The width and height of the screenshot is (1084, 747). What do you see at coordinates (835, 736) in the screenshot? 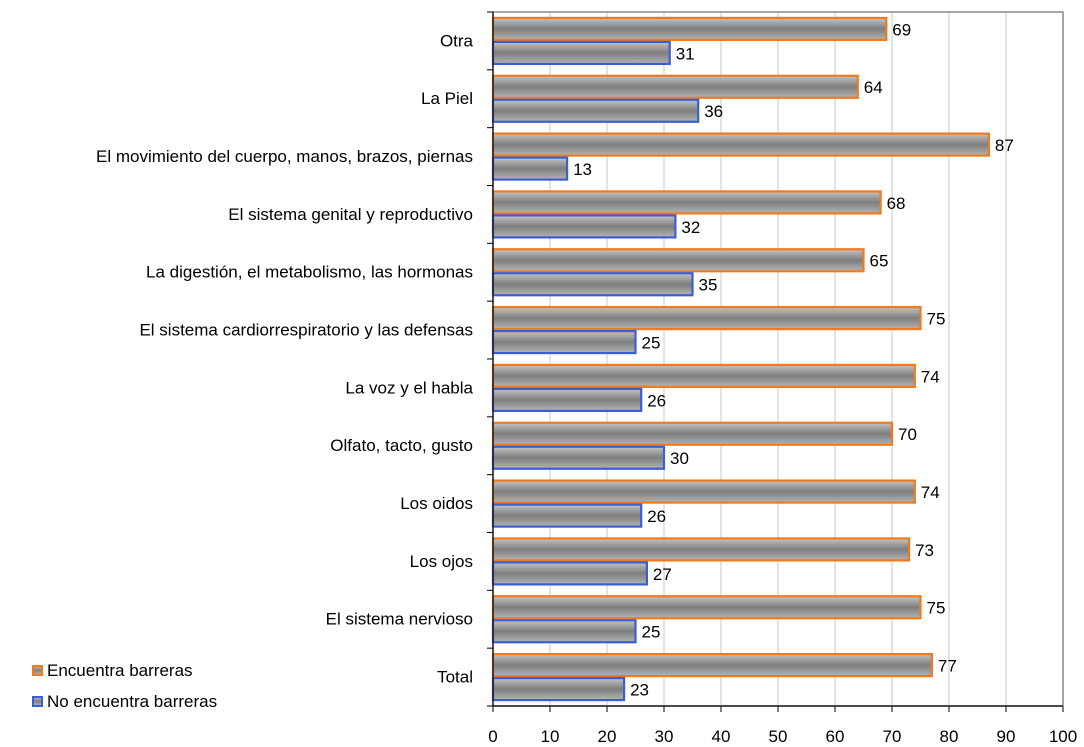
I see `x-tick-label: 60` at bounding box center [835, 736].